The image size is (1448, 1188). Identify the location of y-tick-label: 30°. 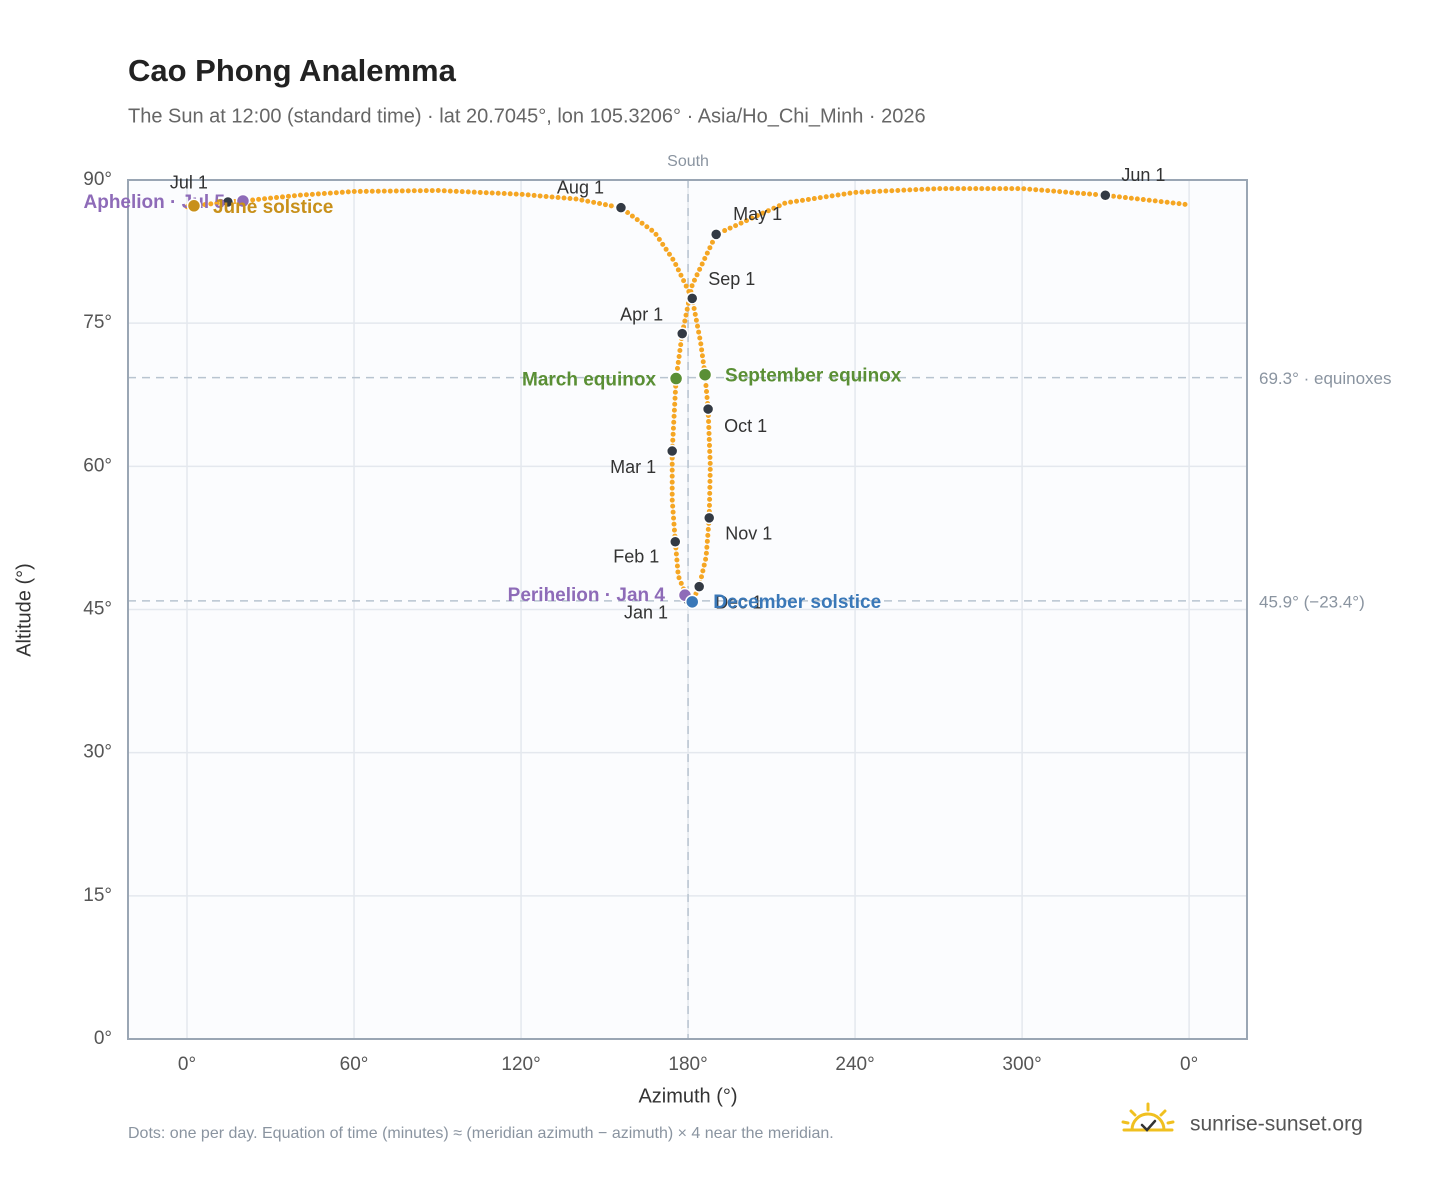
(97, 752).